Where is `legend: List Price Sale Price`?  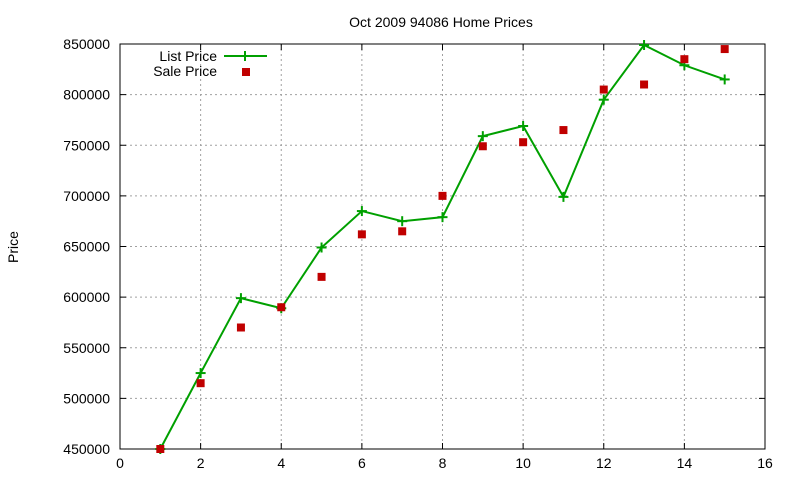
legend: List Price Sale Price is located at coordinates (210, 63).